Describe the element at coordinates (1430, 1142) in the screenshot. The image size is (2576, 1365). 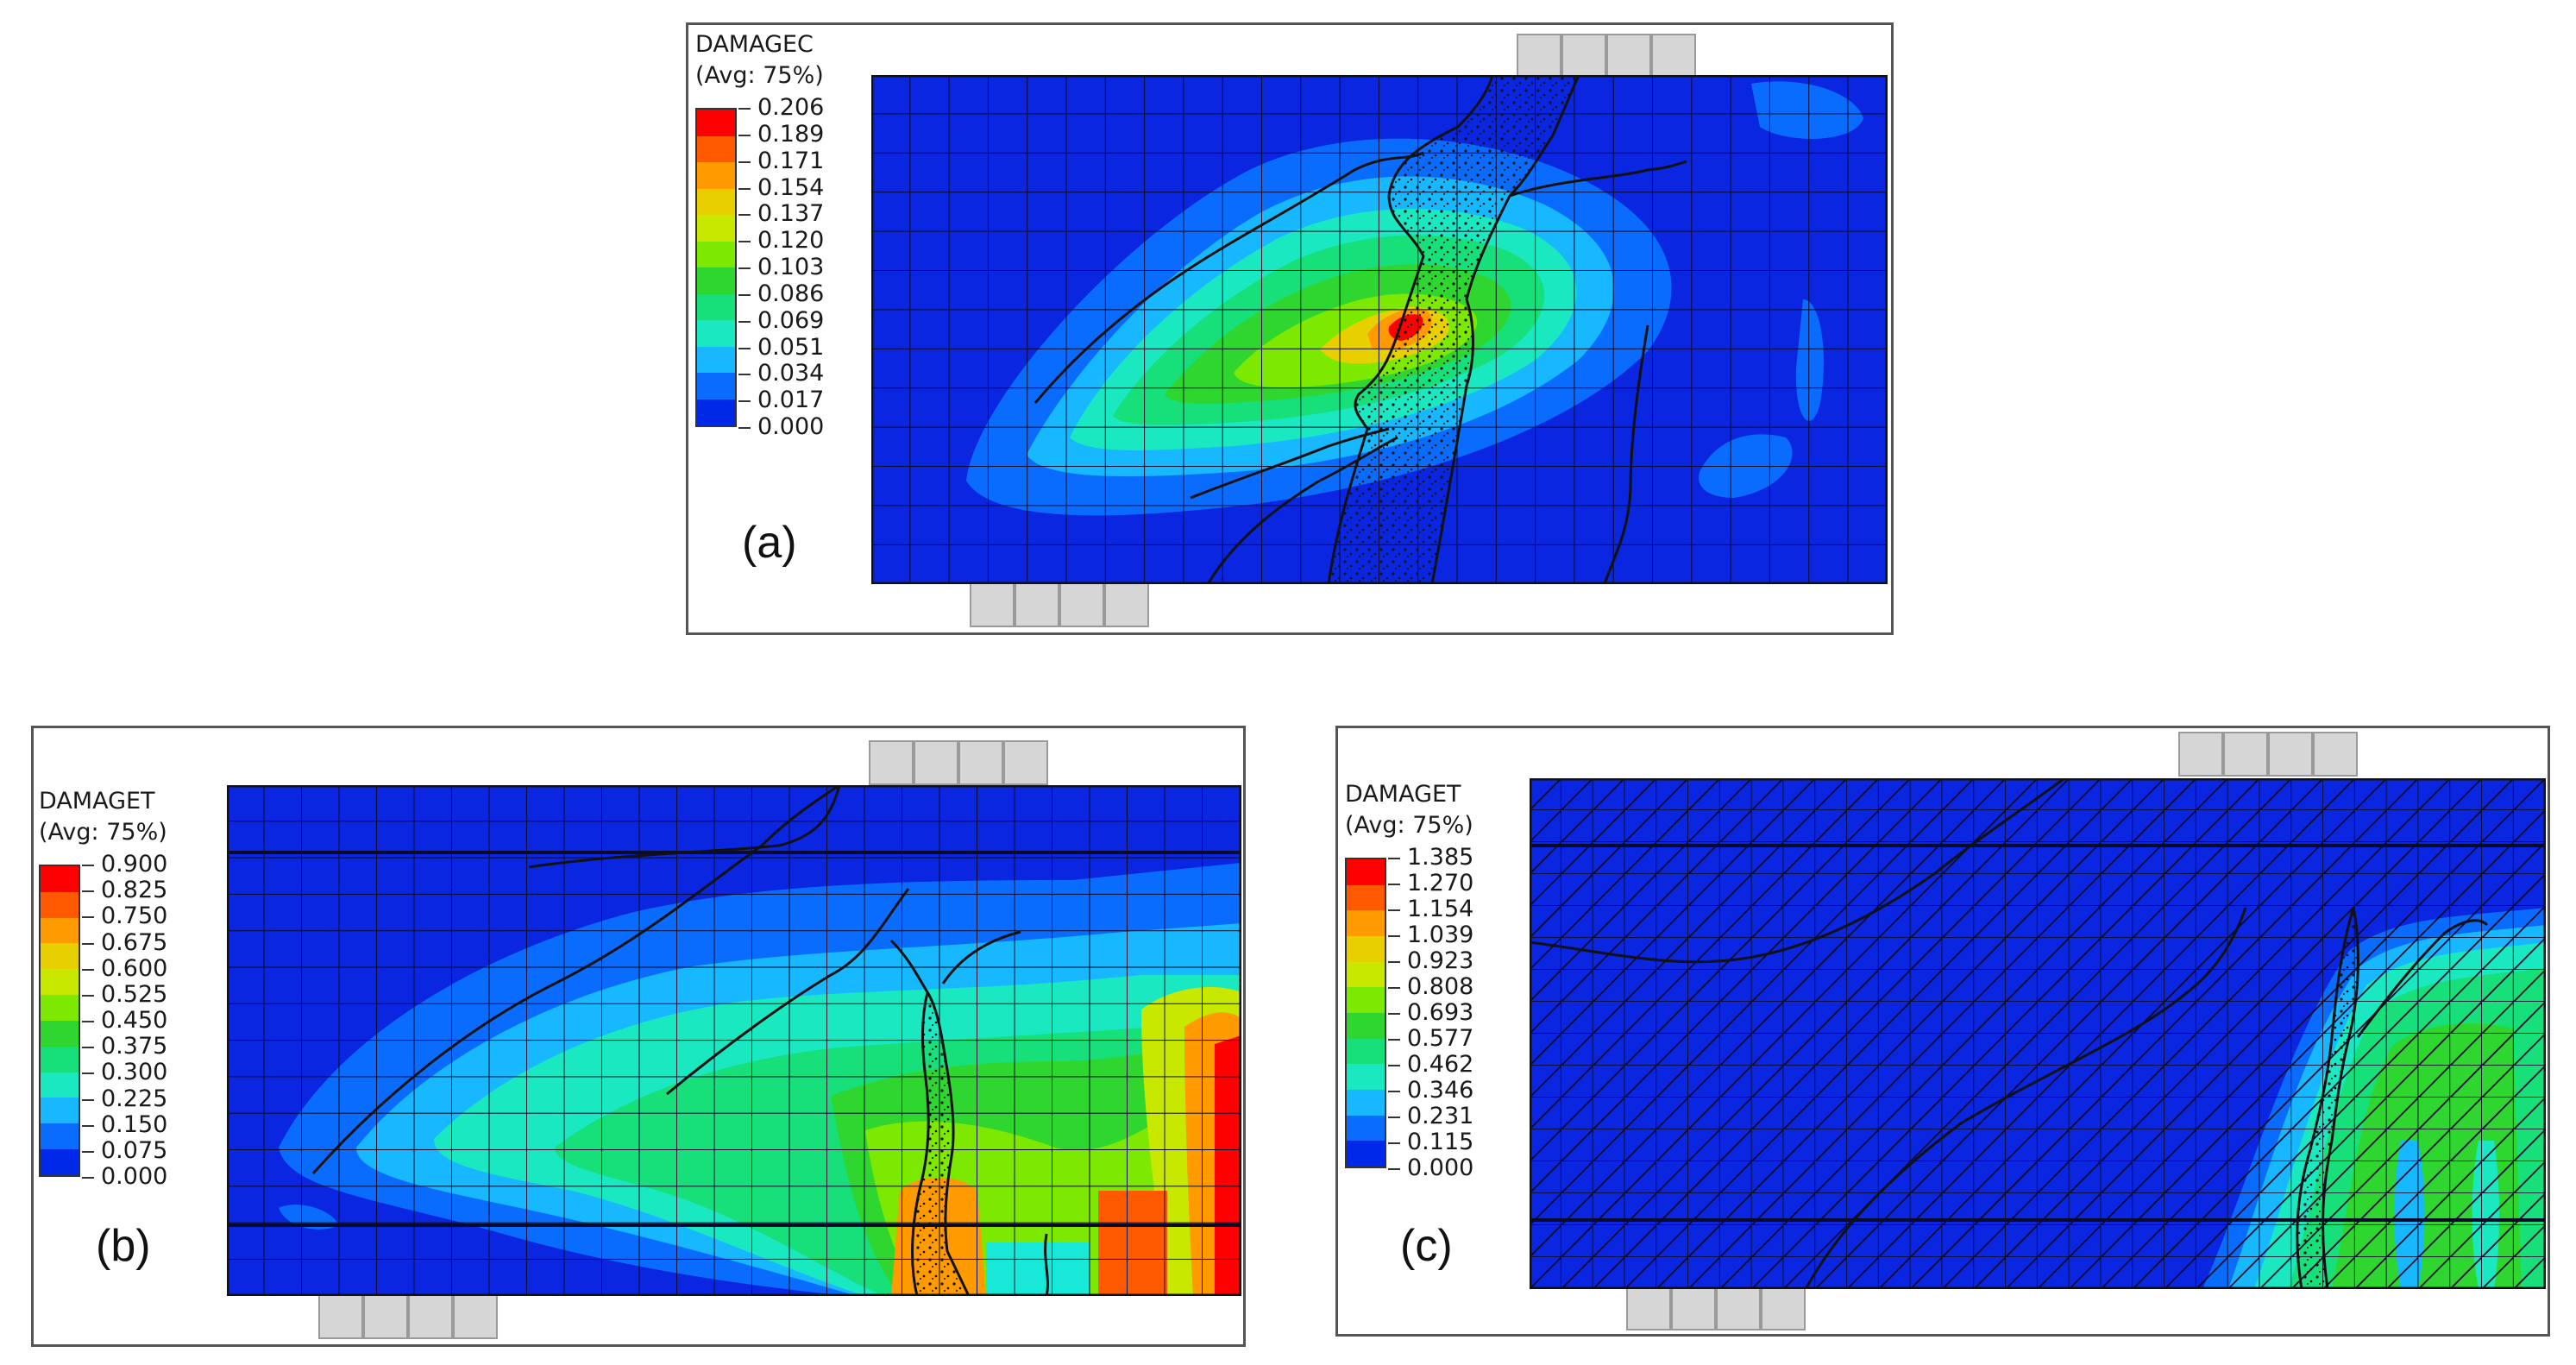
I see `legend-tick-label: 0.115` at that location.